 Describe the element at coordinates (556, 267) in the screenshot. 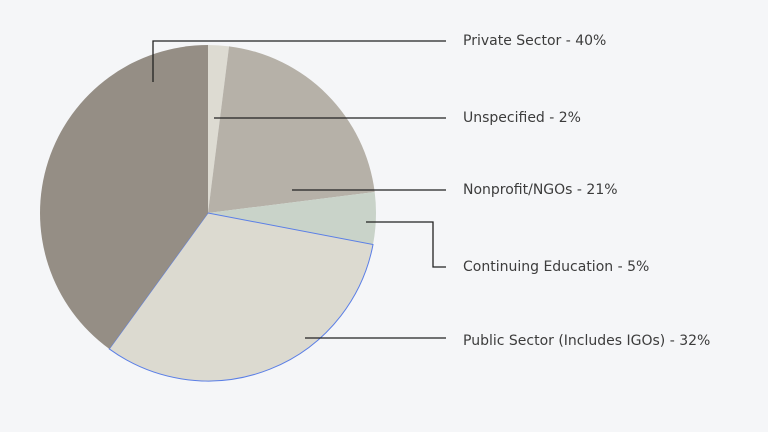

I see `slice-label-2: Continuing Education - 5%` at that location.